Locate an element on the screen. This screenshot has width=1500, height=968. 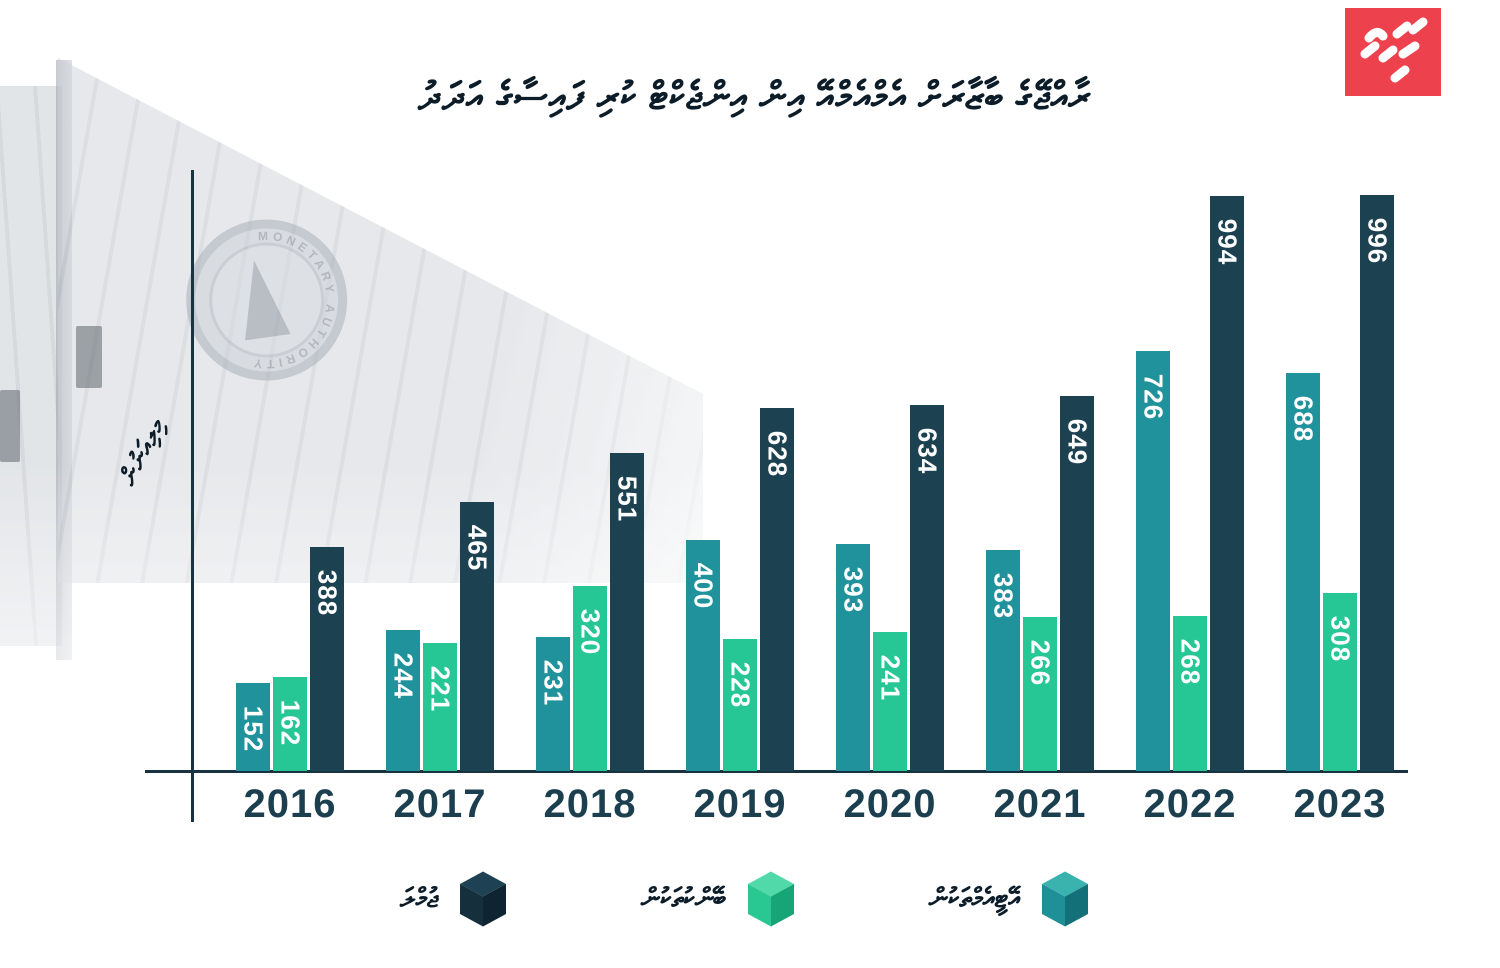
bar-value-label: 388 is located at coordinates (327, 593).